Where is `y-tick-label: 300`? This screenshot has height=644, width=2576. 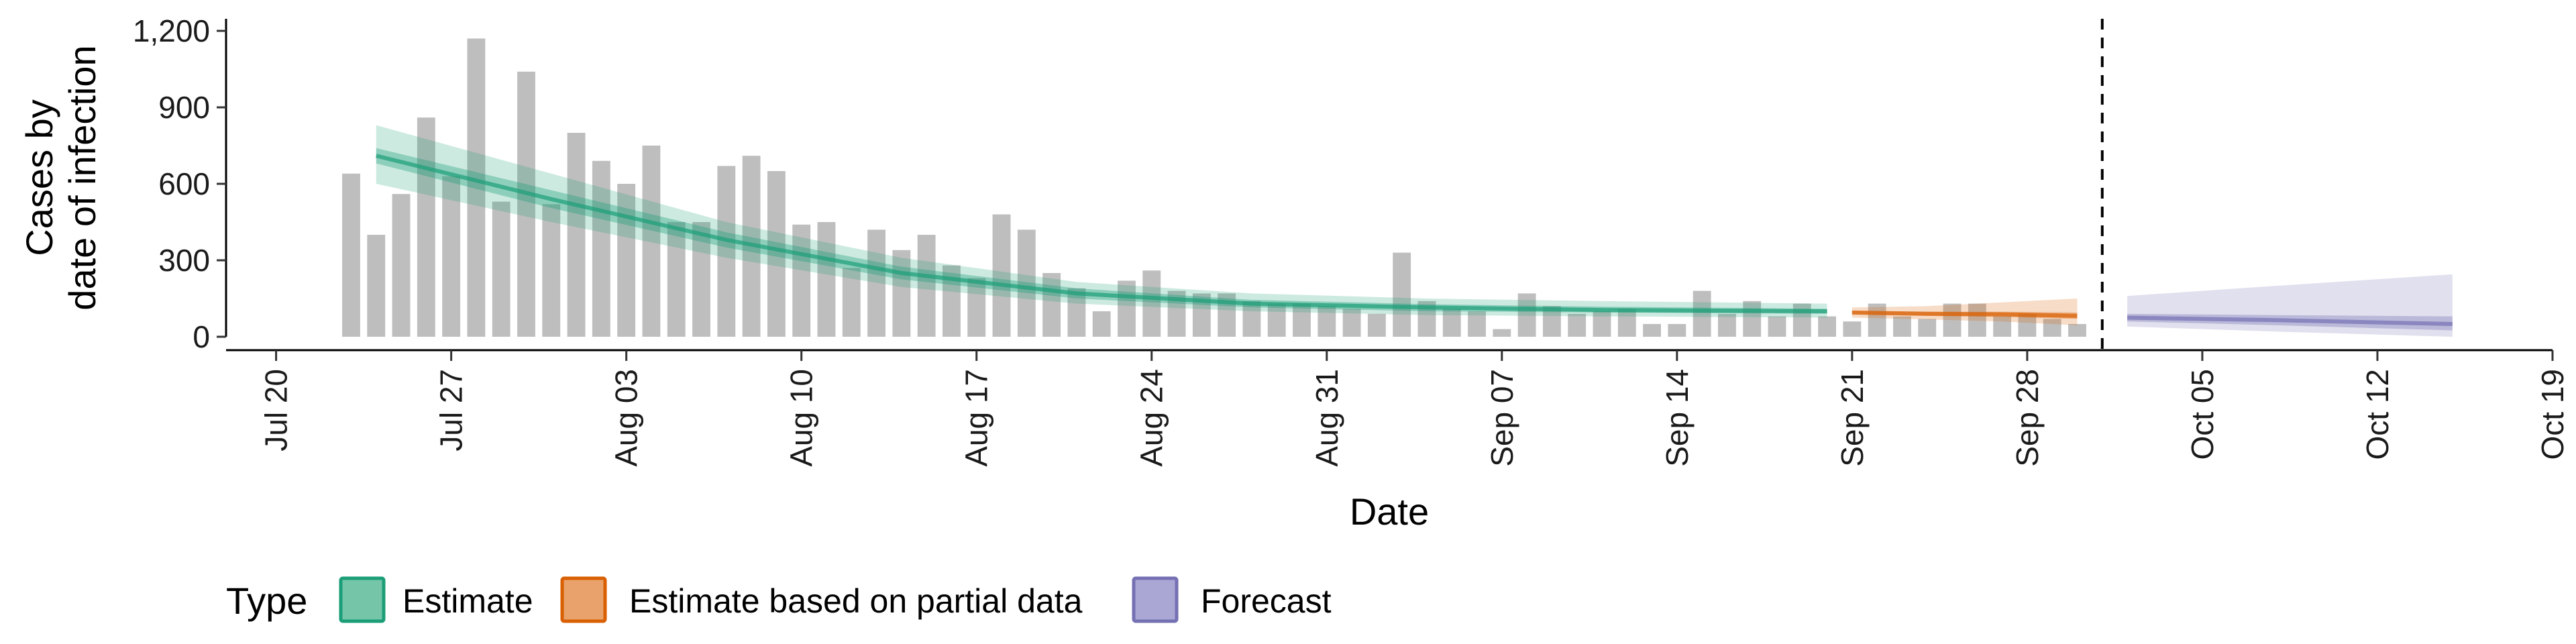 y-tick-label: 300 is located at coordinates (184, 260).